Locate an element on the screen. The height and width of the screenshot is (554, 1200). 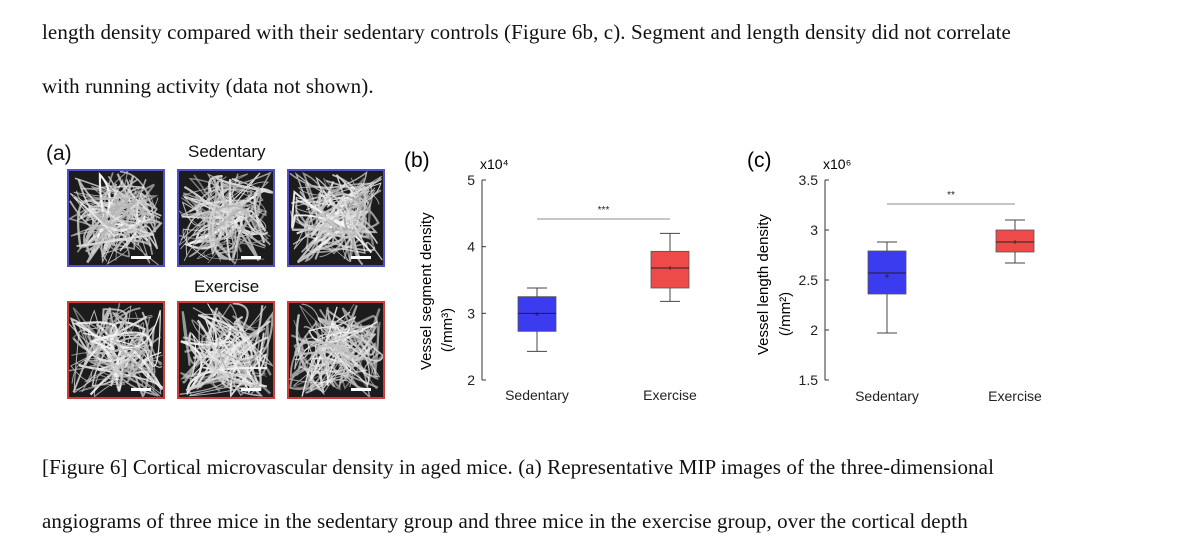
paragraph-line-2: with running activity (data not shown). is located at coordinates (208, 86).